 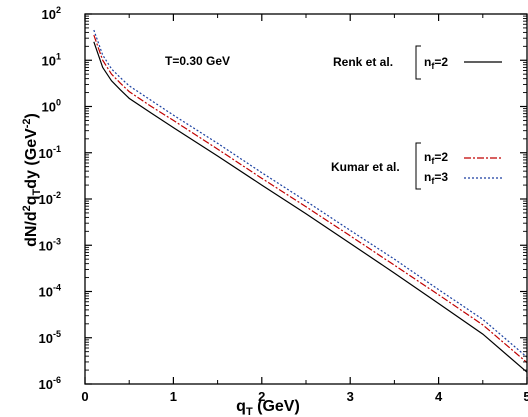 What do you see at coordinates (350, 396) in the screenshot?
I see `x-tick-label: 3` at bounding box center [350, 396].